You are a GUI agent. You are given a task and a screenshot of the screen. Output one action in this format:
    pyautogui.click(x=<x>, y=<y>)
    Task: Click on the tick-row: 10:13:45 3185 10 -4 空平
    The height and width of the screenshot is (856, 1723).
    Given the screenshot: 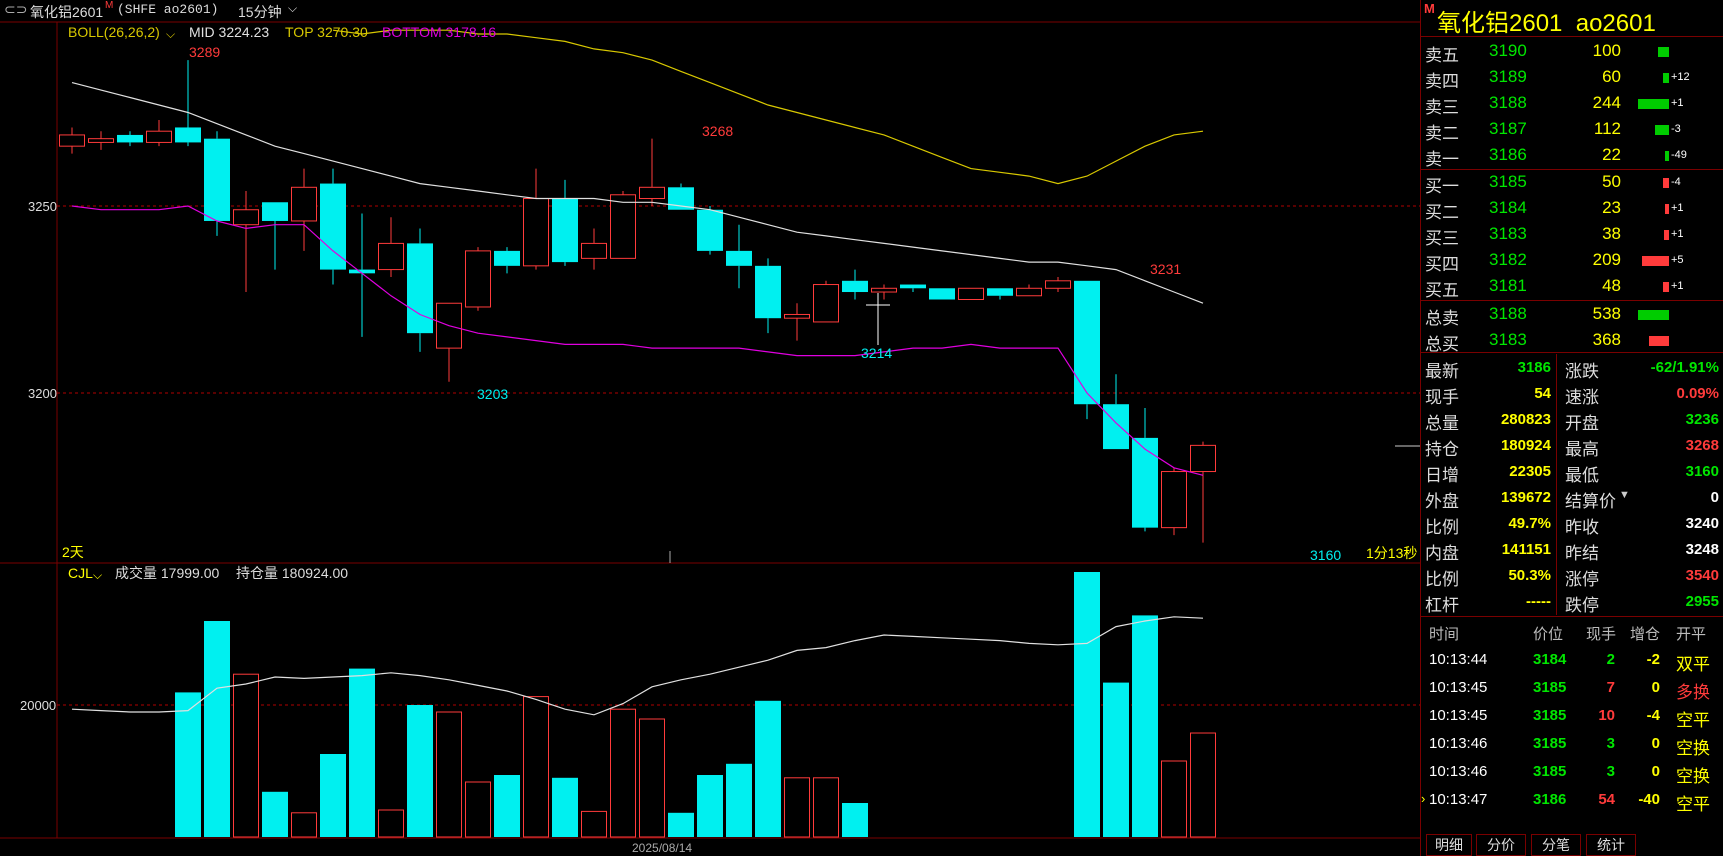 What is the action you would take?
    pyautogui.click(x=1572, y=717)
    